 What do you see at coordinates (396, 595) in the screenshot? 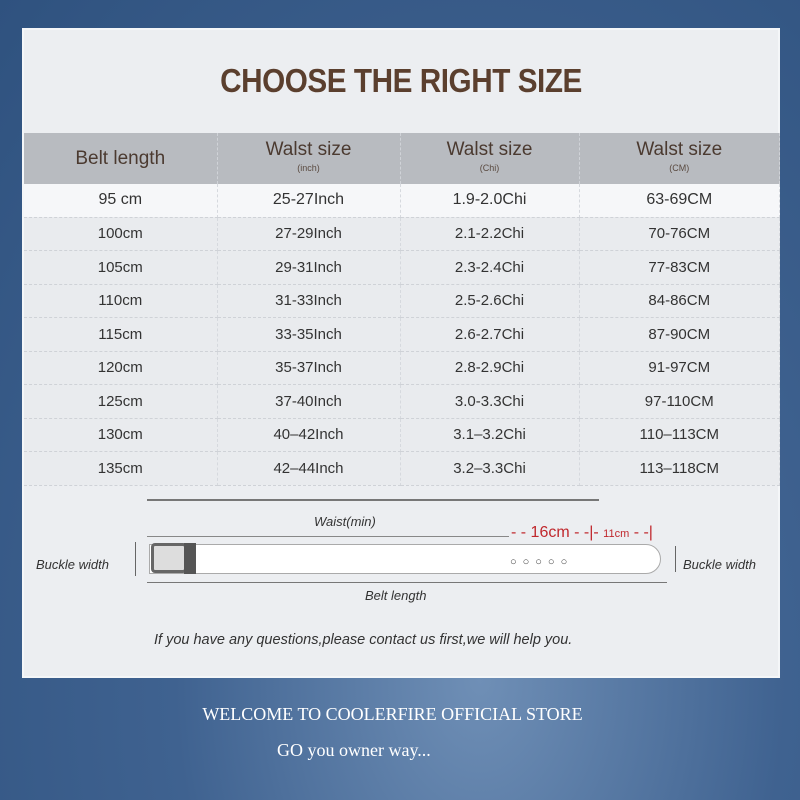
I see `belt-length-label: Belt length` at bounding box center [396, 595].